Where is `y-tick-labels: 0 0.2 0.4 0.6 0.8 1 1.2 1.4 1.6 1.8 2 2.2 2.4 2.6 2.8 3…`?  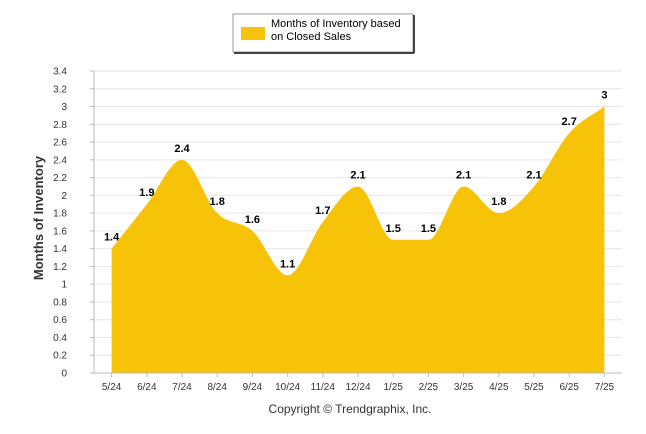
y-tick-labels: 0 0.2 0.4 0.6 0.8 1 1.2 1.4 1.6 1.8 2 2.2 2.4 2.6 2.8 3… is located at coordinates (73, 223).